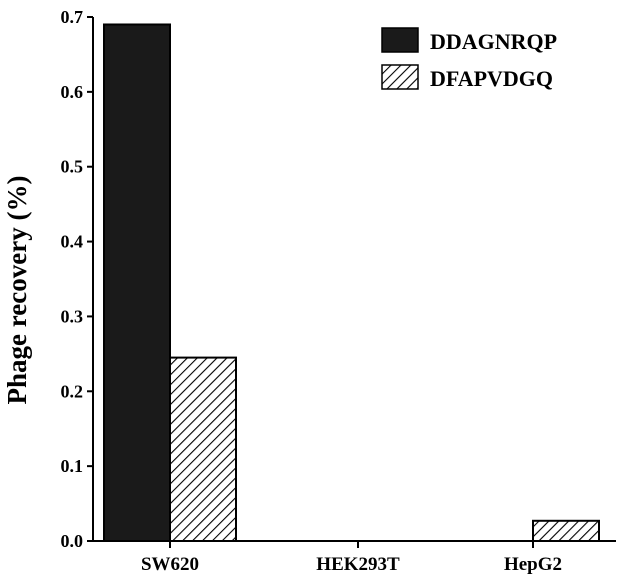 The image size is (621, 587). Describe the element at coordinates (533, 564) in the screenshot. I see `x-tick-label-hepg2: HepG2` at that location.